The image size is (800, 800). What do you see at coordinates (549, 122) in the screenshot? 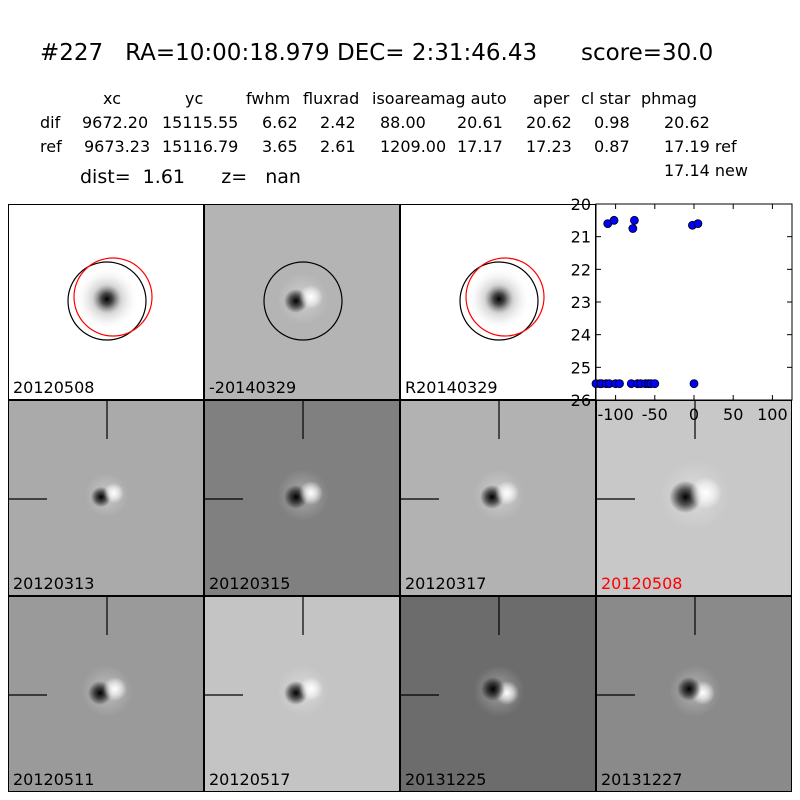
I see `table-cell: 20.62` at bounding box center [549, 122].